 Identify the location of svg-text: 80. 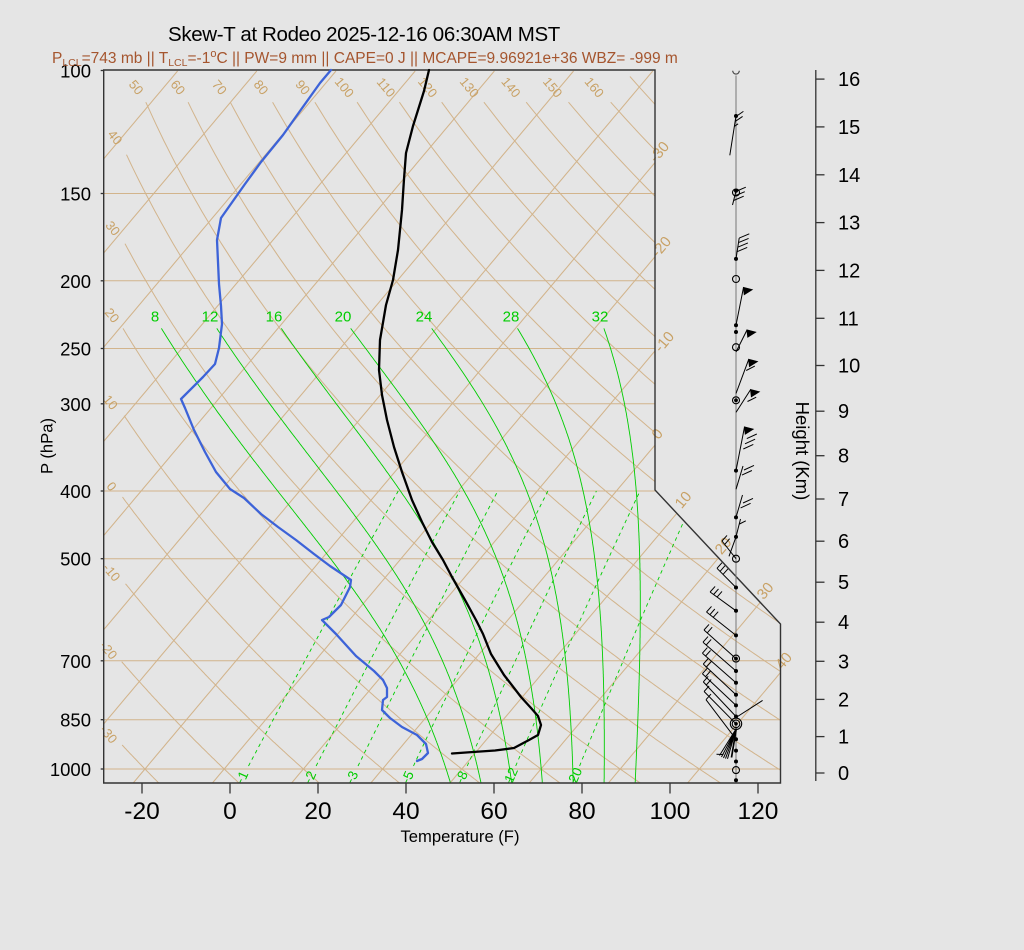
(581, 811).